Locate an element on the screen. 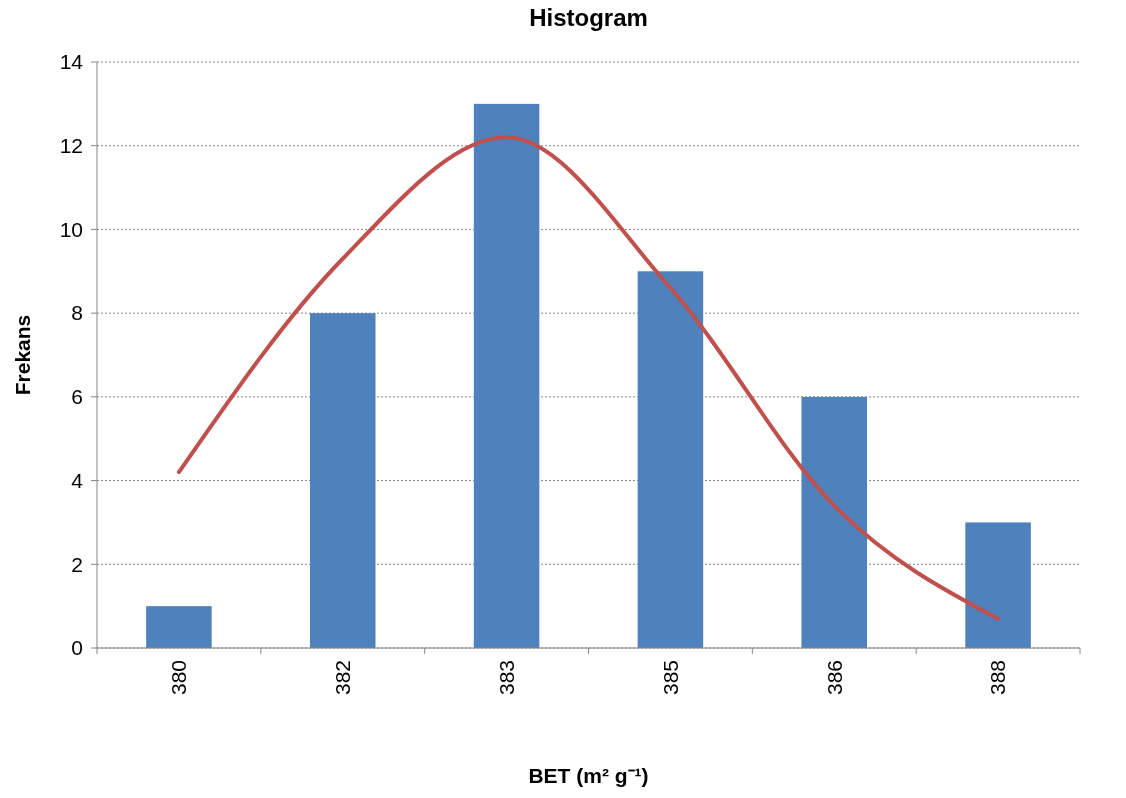 This screenshot has height=798, width=1126. y-tick-label: 4 is located at coordinates (77, 480).